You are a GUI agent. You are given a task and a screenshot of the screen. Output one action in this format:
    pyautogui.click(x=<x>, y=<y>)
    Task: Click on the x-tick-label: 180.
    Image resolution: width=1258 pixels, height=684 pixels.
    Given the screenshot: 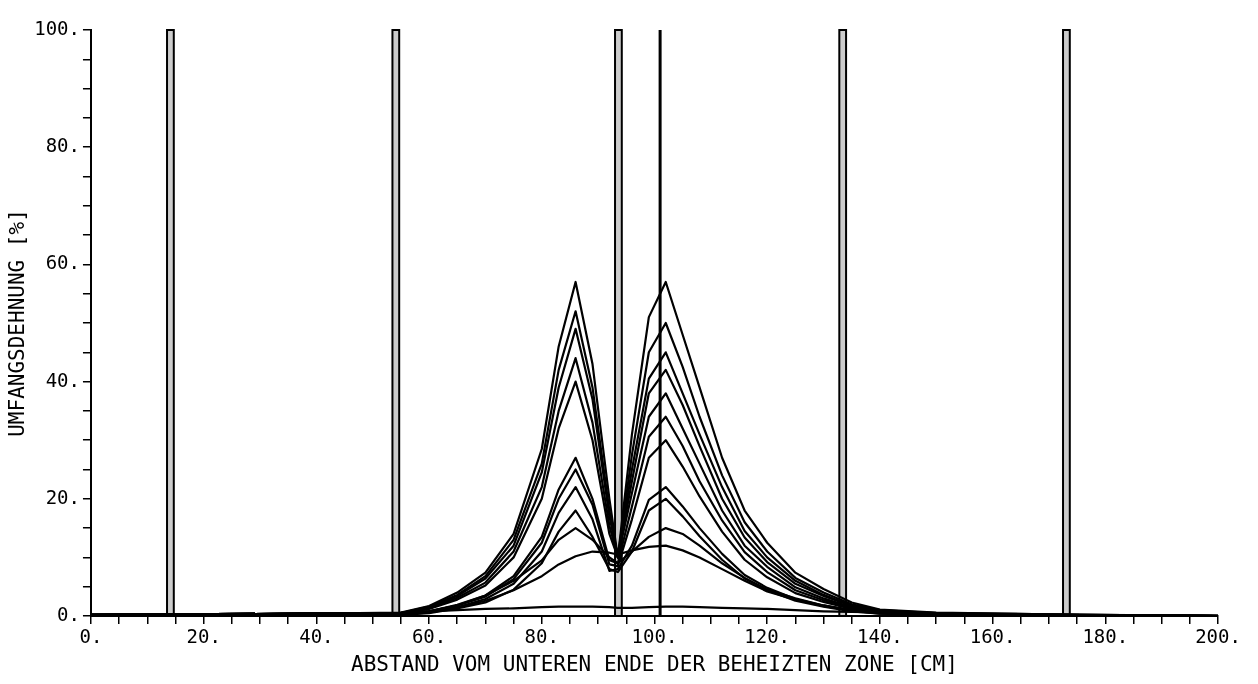 What is the action you would take?
    pyautogui.click(x=1105, y=636)
    